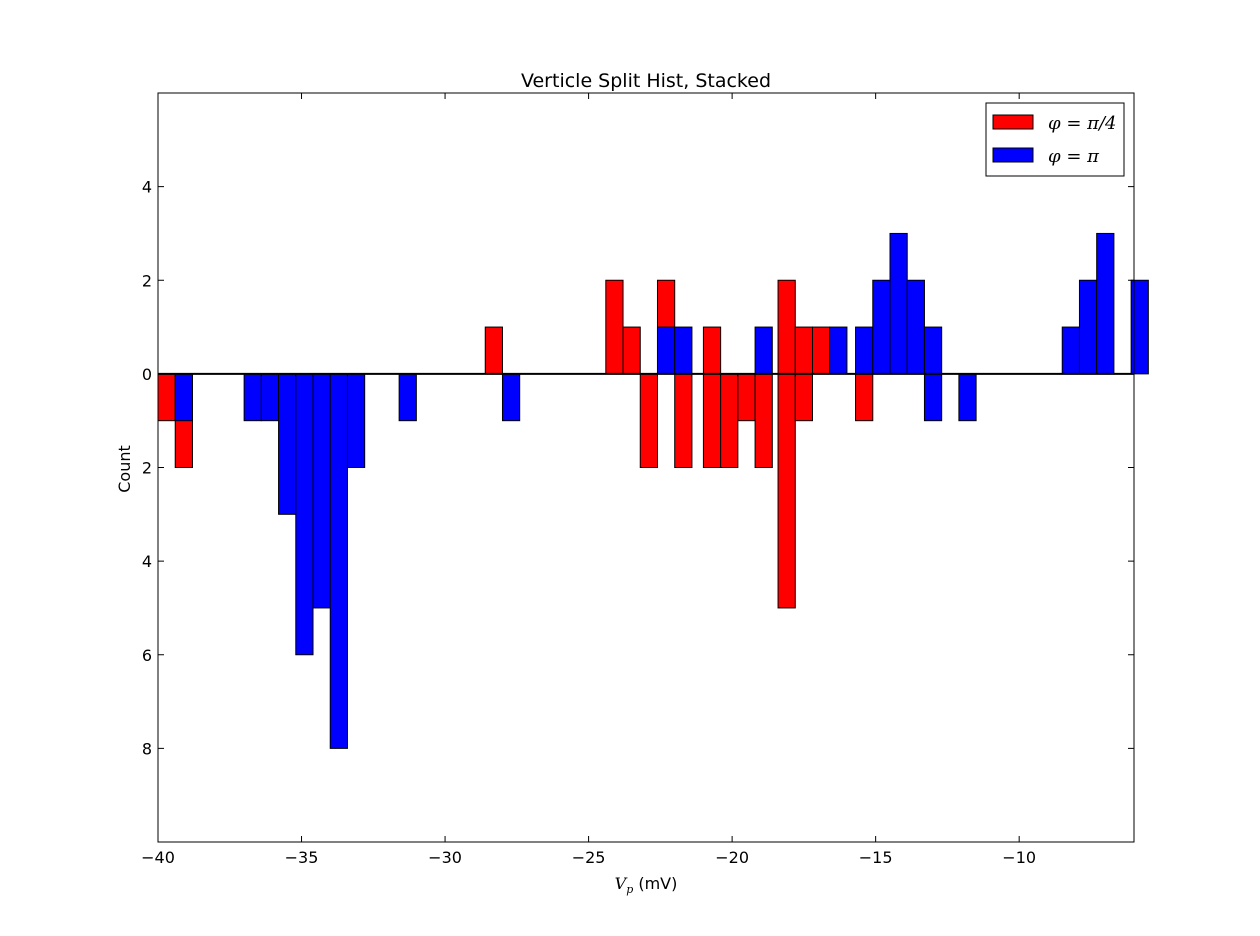  What do you see at coordinates (147, 748) in the screenshot?
I see `y-tick-label: 8` at bounding box center [147, 748].